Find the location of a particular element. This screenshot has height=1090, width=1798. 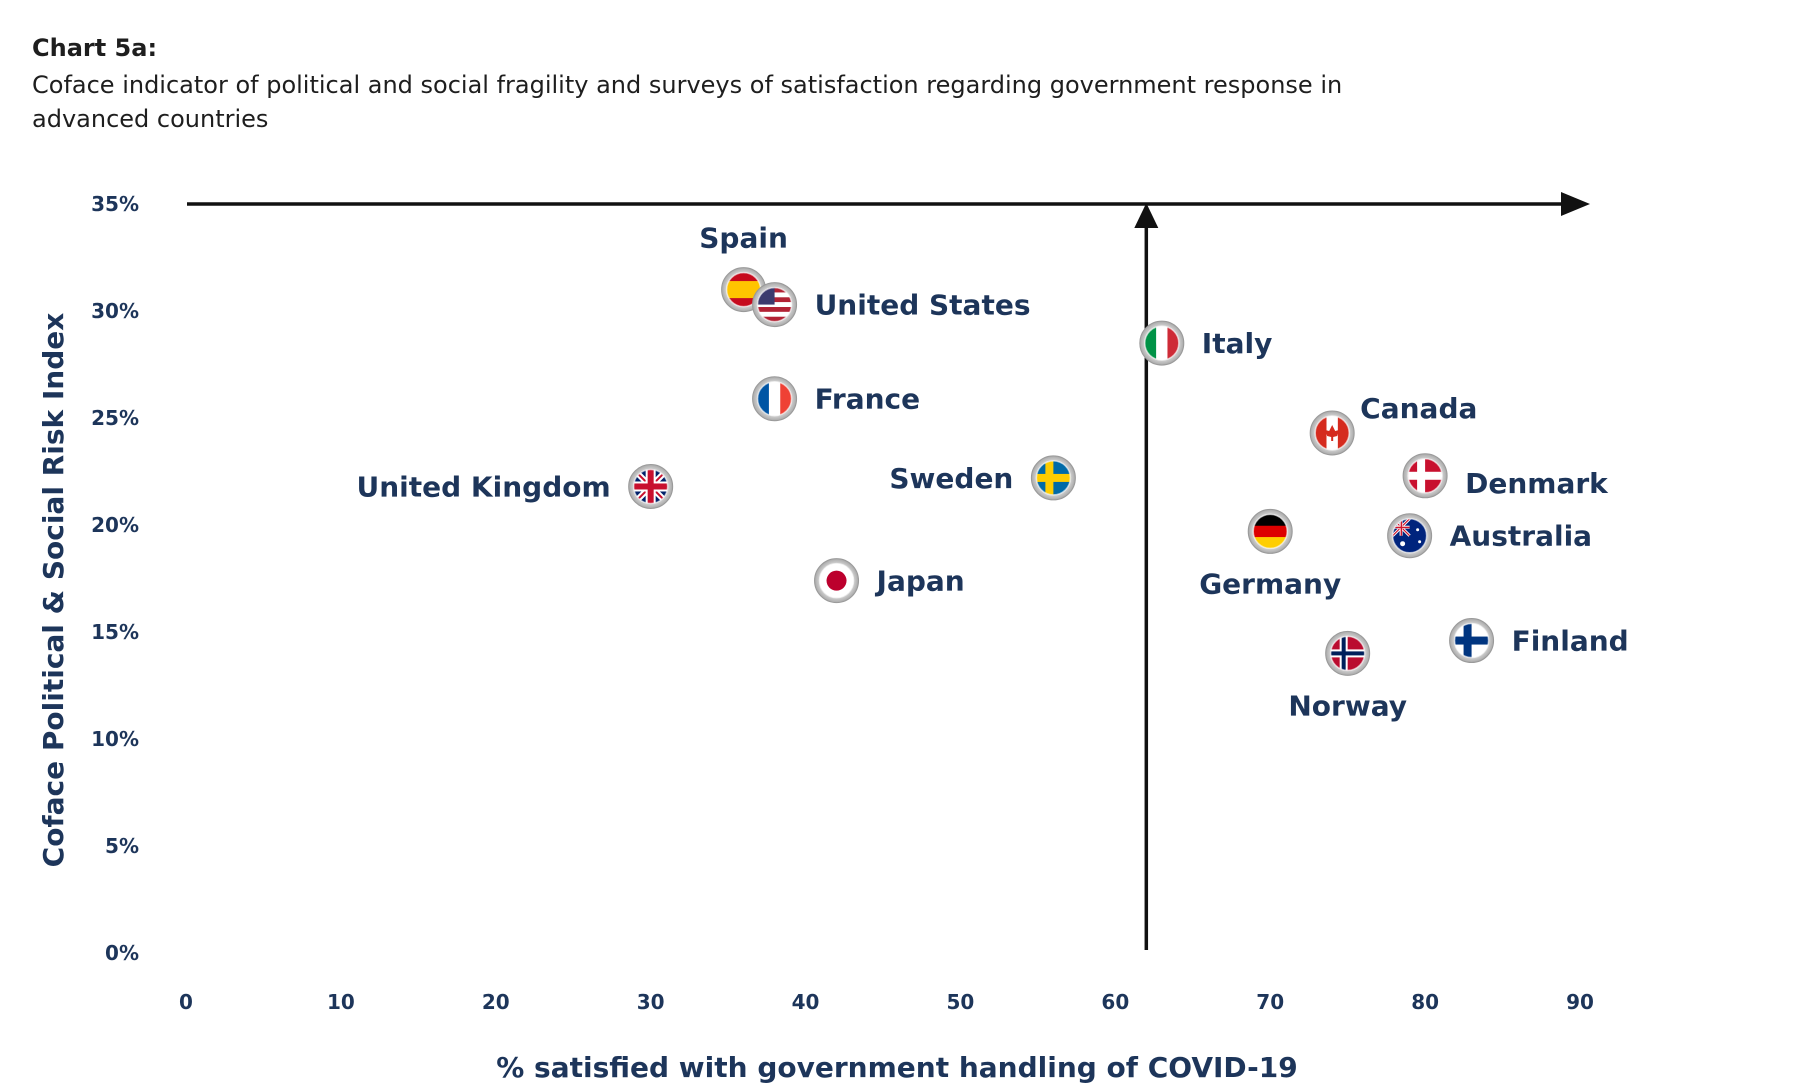

point-label: Australia is located at coordinates (1521, 536).